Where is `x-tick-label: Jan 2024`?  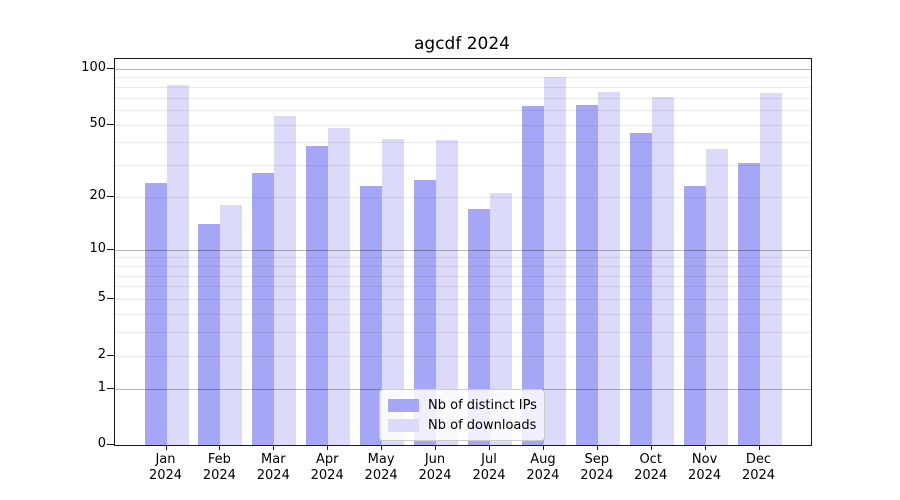
x-tick-label: Jan 2024 is located at coordinates (165, 467).